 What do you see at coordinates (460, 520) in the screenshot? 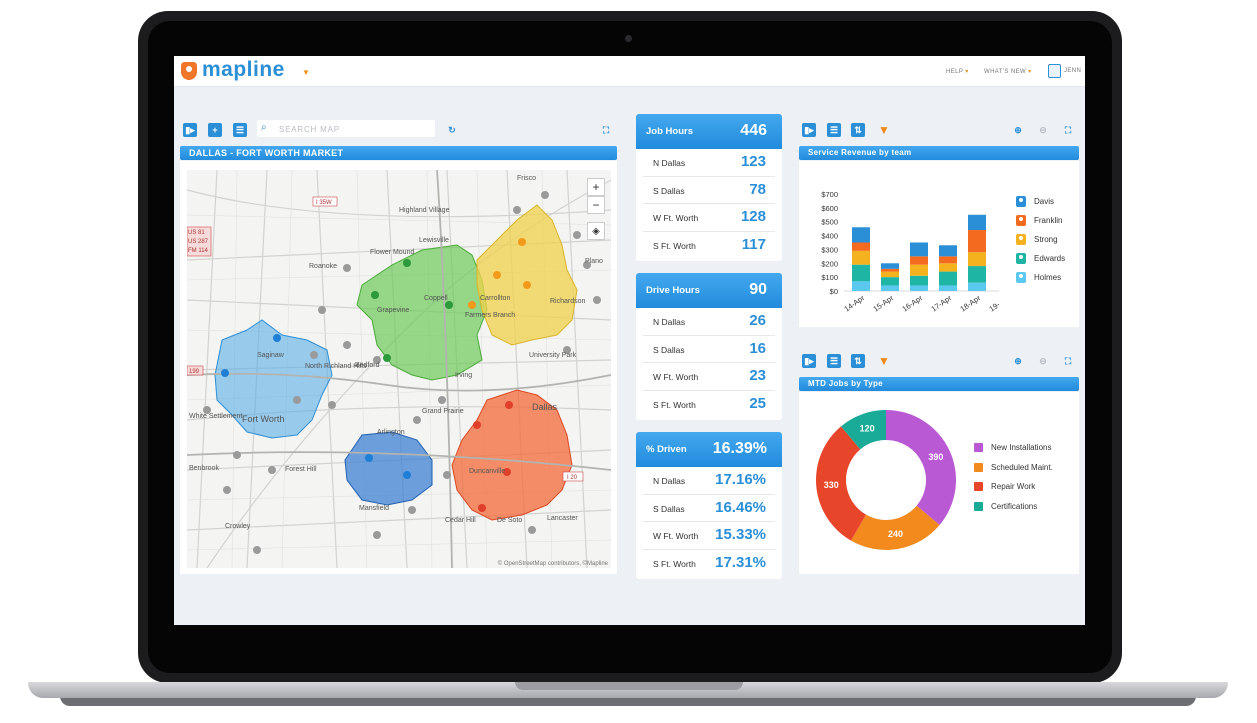
I see `city-label: Cedar Hill` at bounding box center [460, 520].